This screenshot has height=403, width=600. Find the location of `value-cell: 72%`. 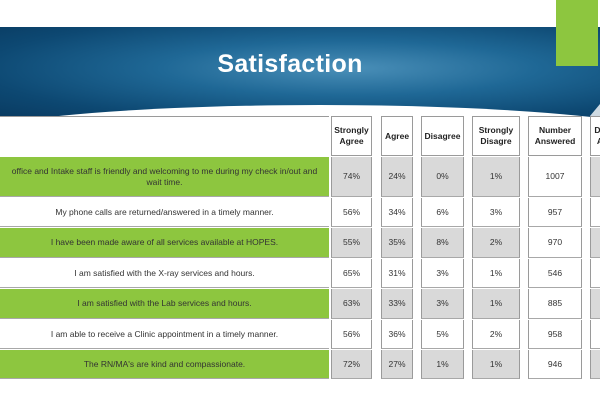

value-cell: 72% is located at coordinates (351, 364).